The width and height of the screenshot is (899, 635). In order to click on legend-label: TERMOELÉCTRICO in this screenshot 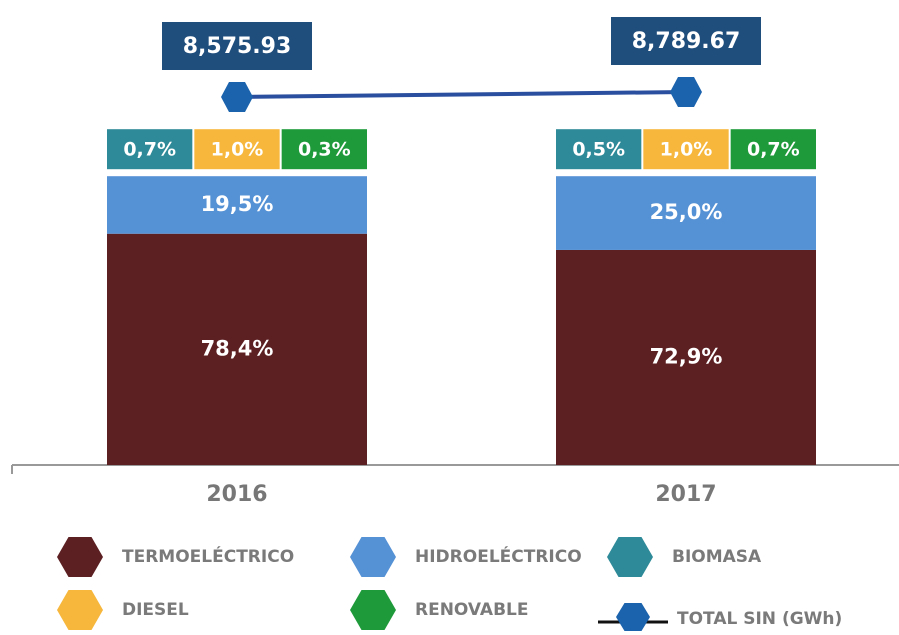, I will do `click(208, 556)`.